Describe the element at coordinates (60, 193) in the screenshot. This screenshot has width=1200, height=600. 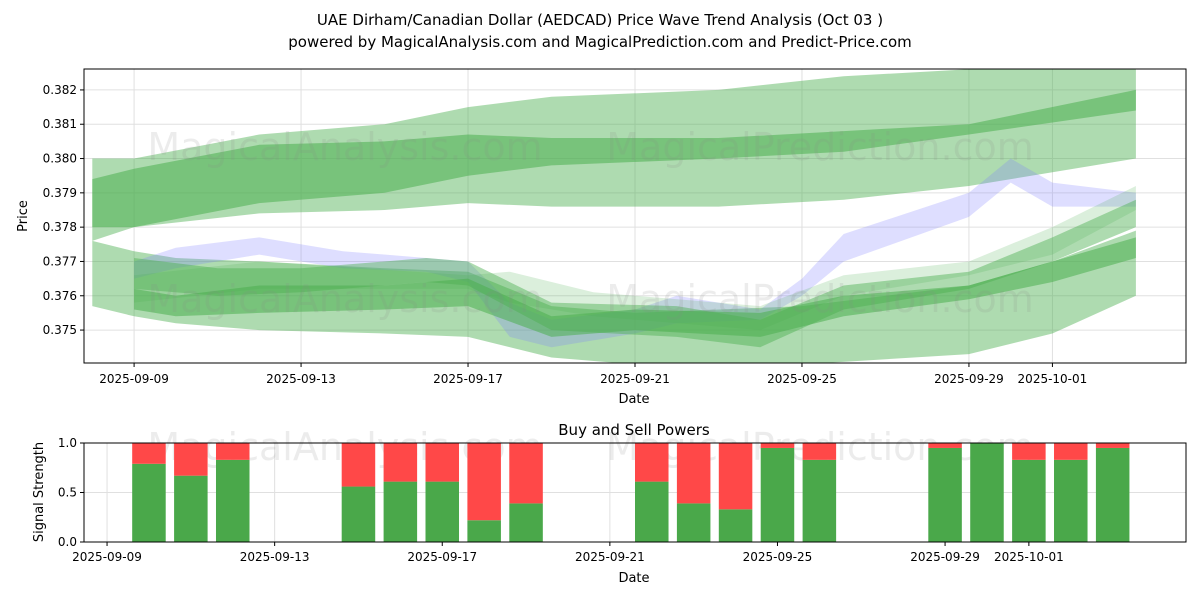
I see `y-tick-label: 0.379` at that location.